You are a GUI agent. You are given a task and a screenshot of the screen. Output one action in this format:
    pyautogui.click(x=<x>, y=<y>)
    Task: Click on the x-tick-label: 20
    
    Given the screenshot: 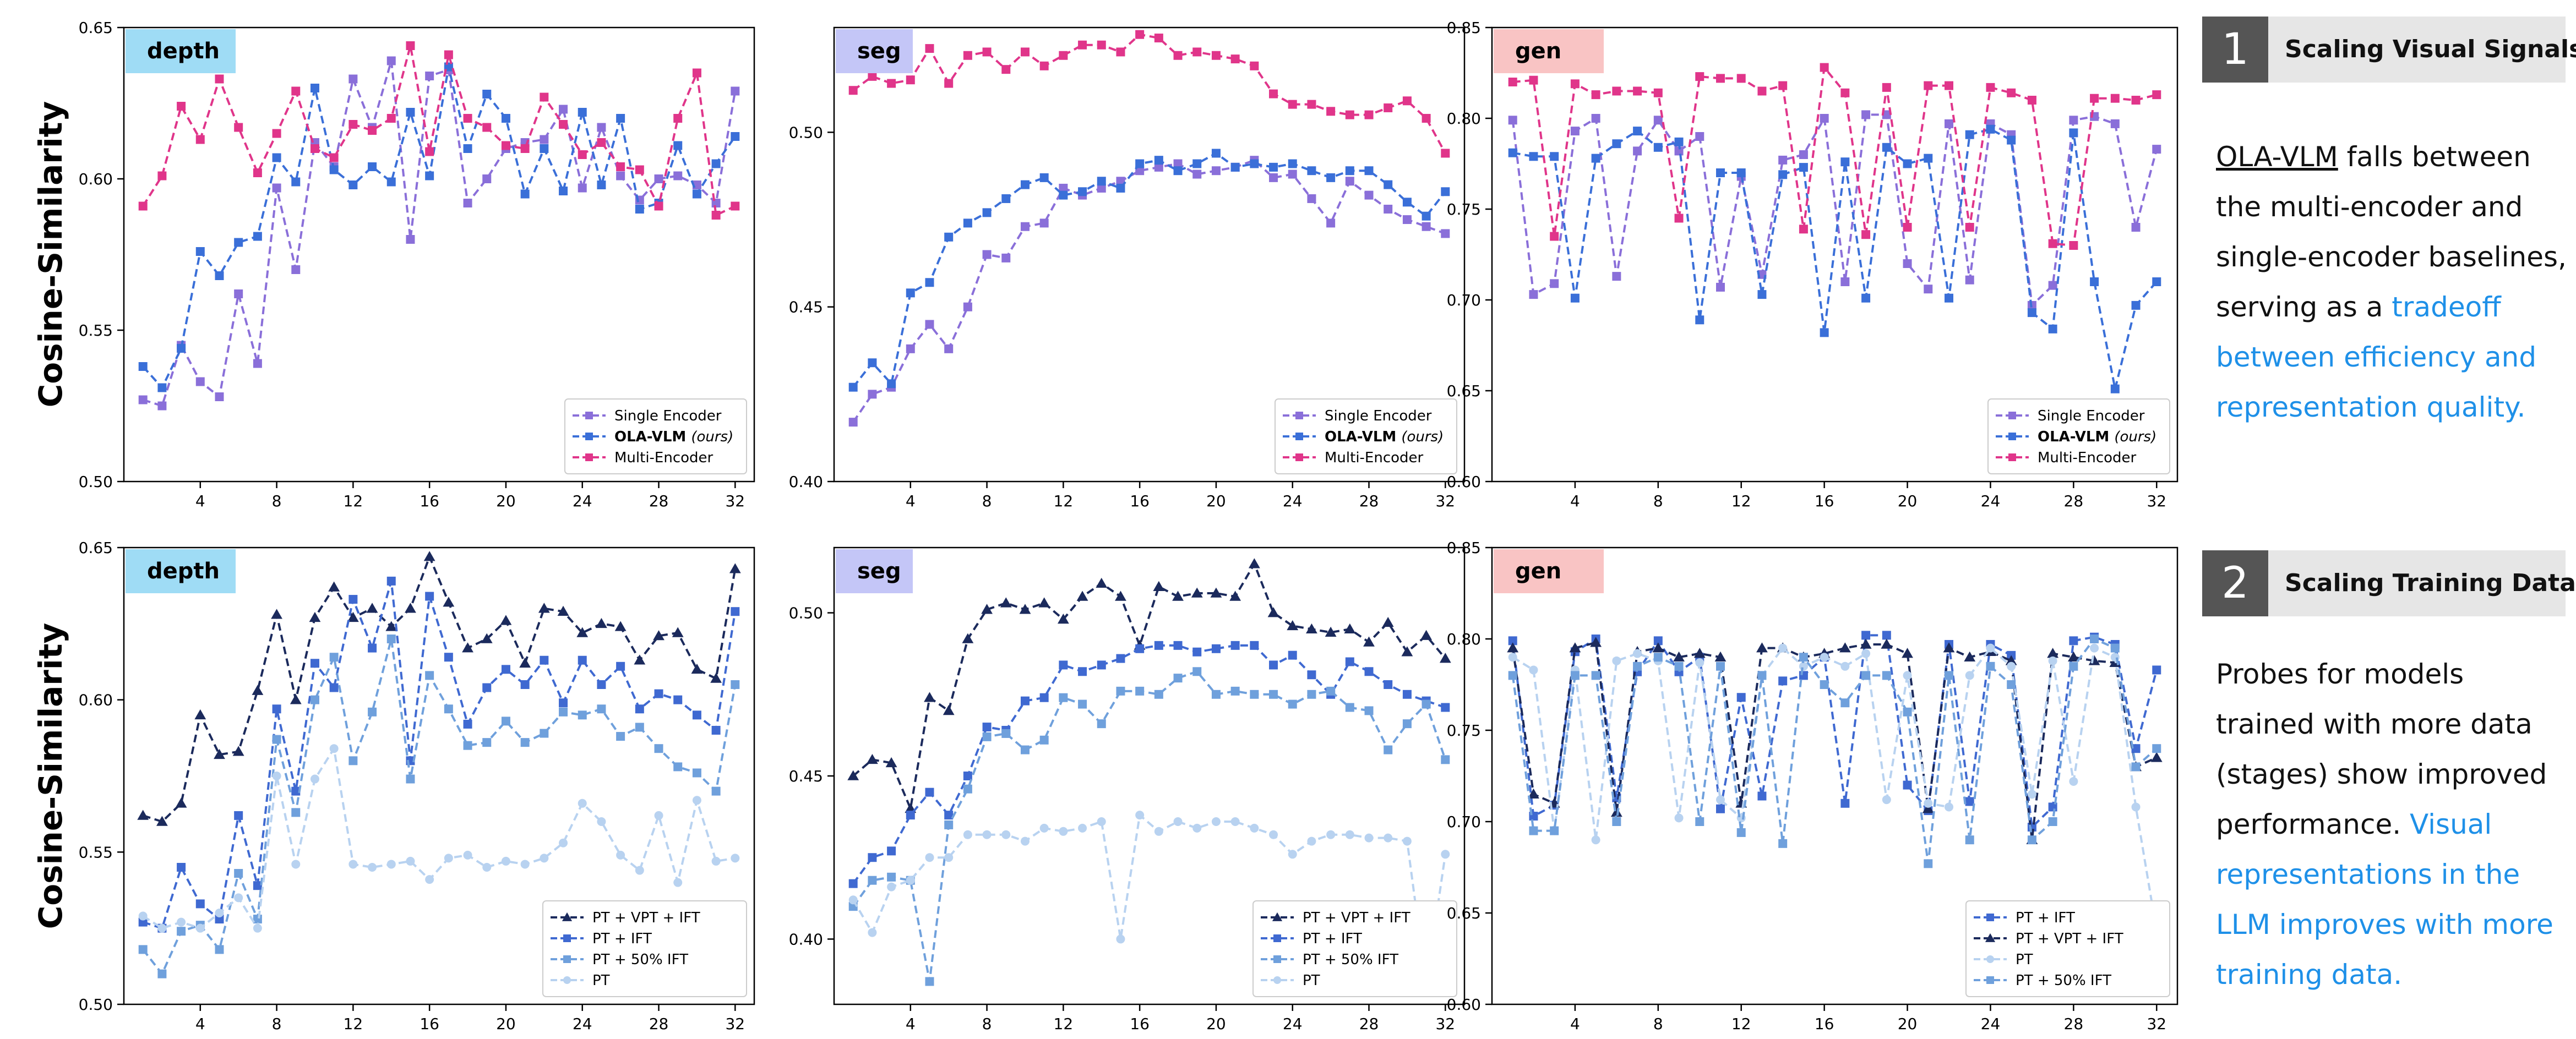 What is the action you would take?
    pyautogui.click(x=1216, y=1024)
    